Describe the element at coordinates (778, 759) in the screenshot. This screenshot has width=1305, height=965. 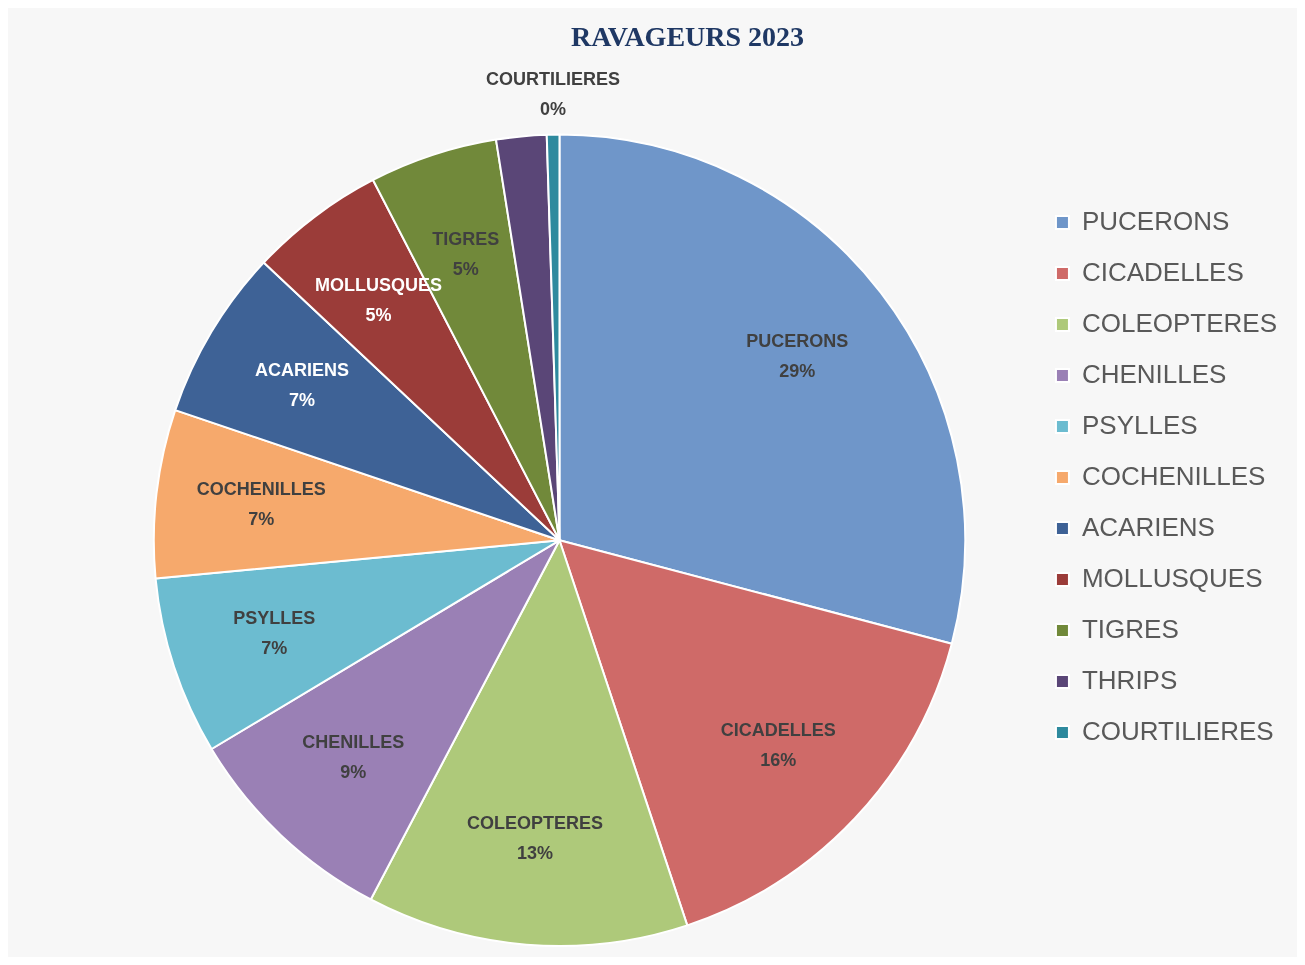
I see `data-label: 16%` at that location.